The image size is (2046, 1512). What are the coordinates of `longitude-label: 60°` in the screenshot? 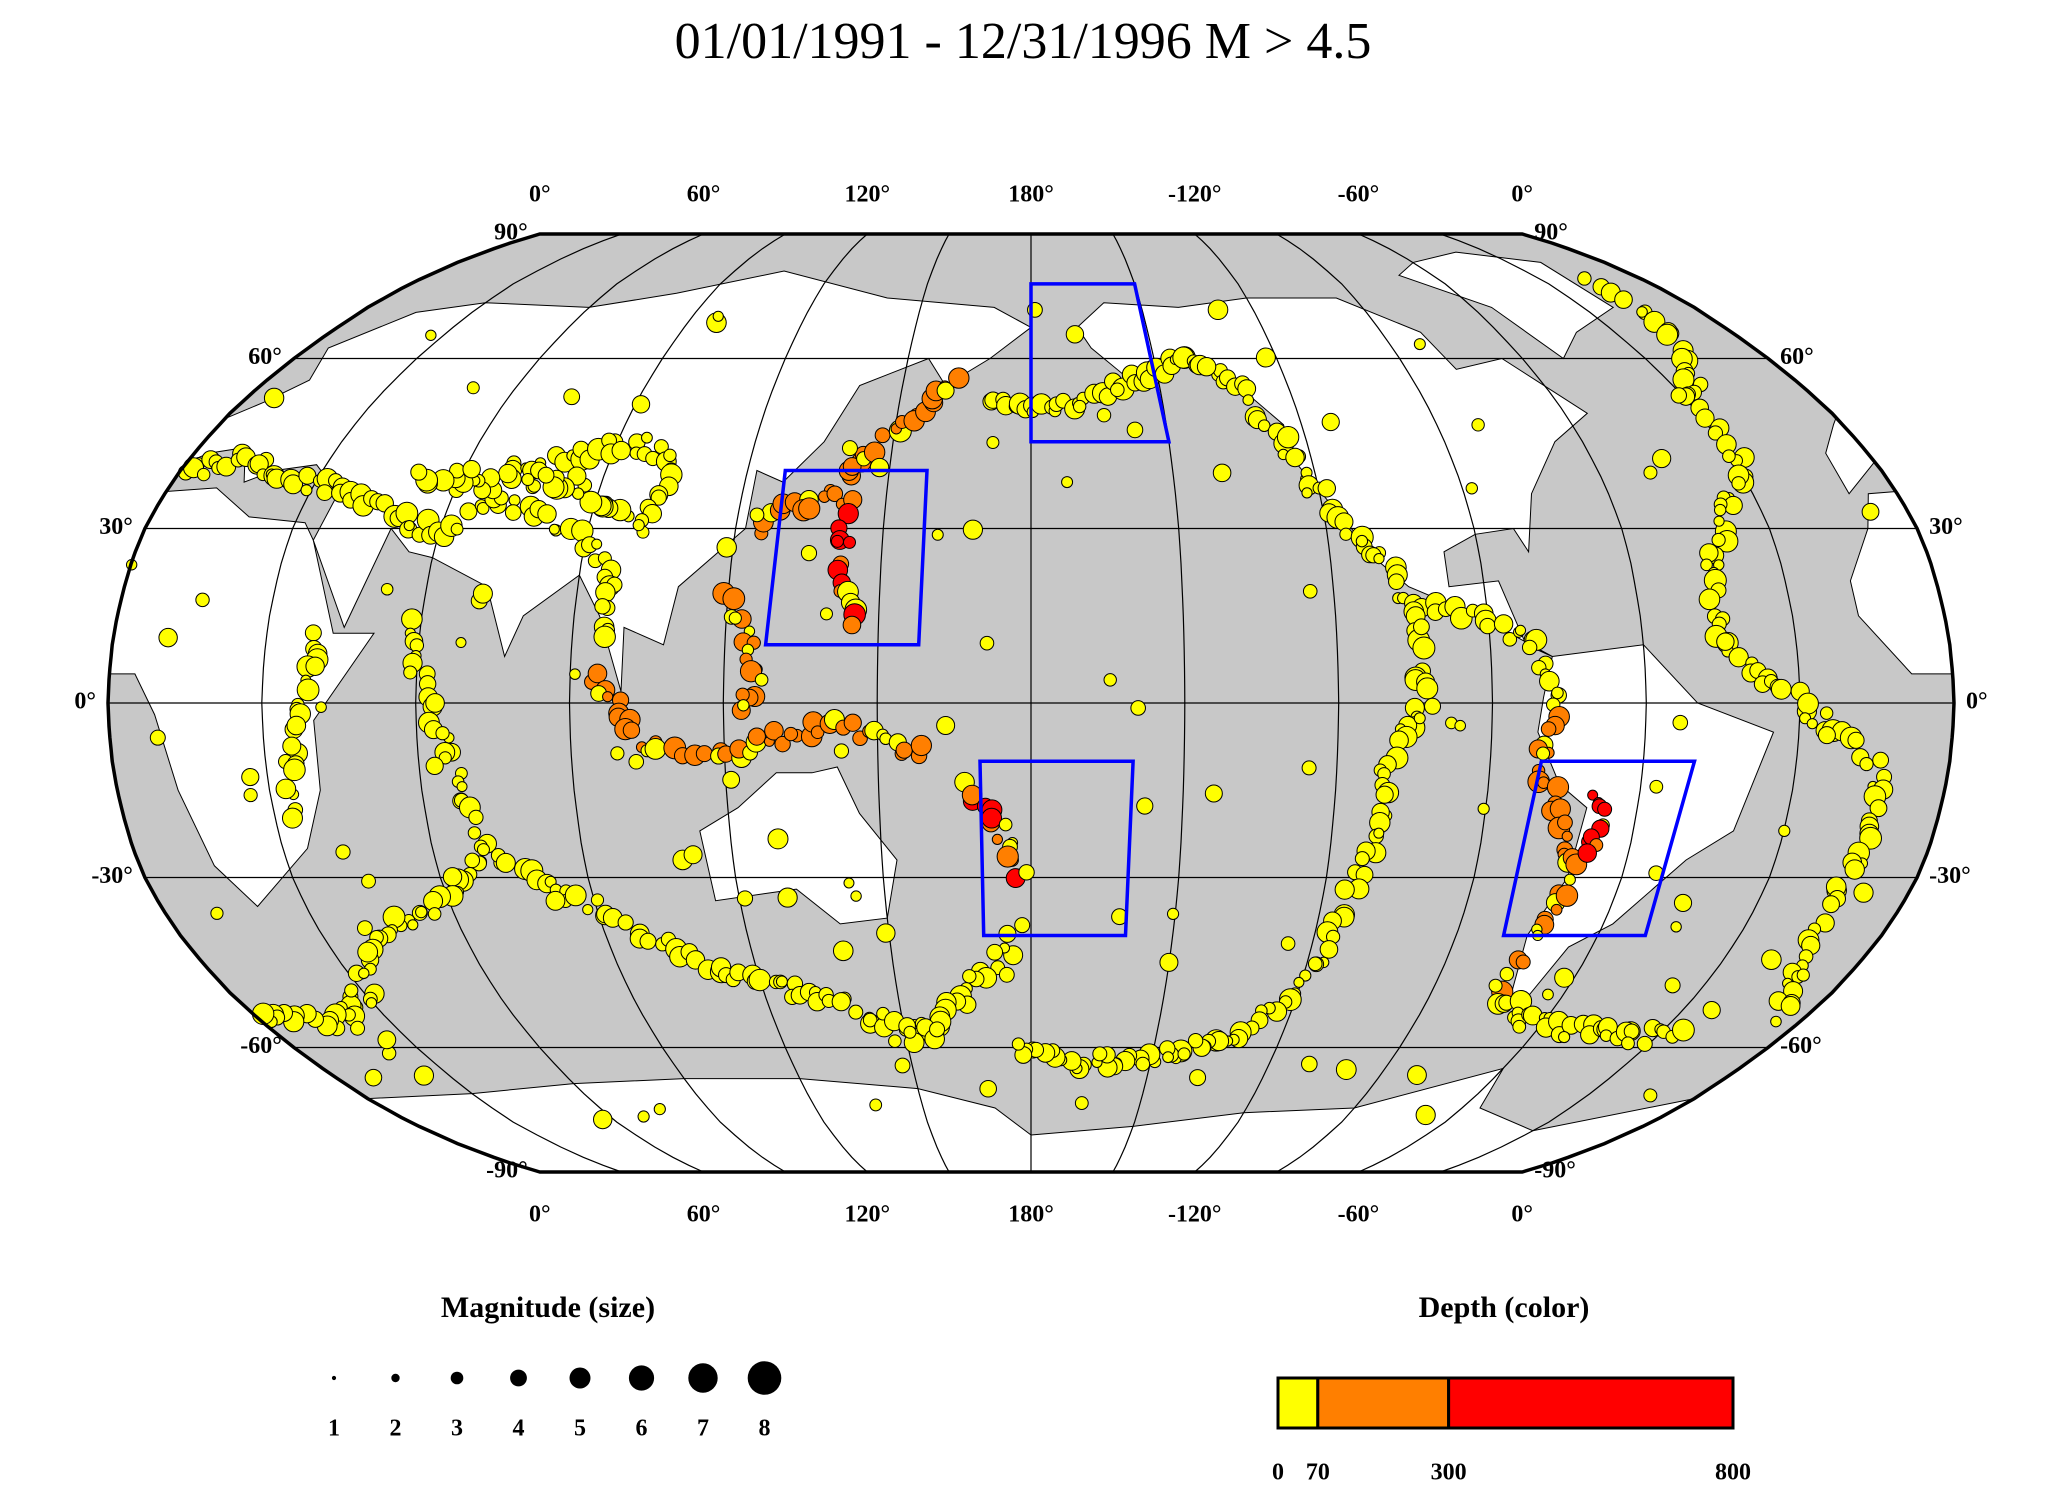 It's located at (704, 1215).